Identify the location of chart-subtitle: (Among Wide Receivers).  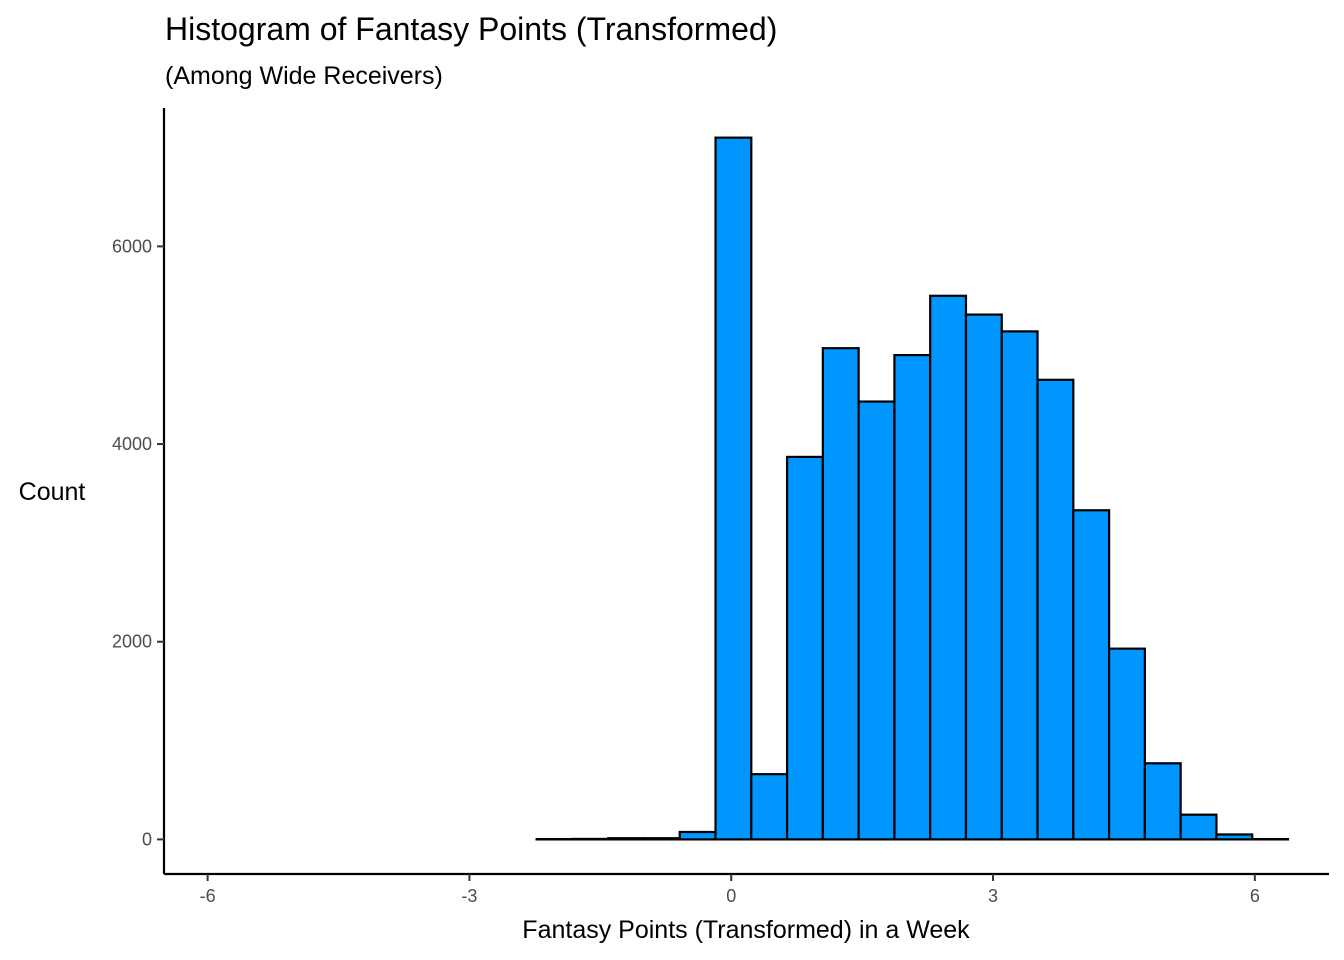
(304, 76).